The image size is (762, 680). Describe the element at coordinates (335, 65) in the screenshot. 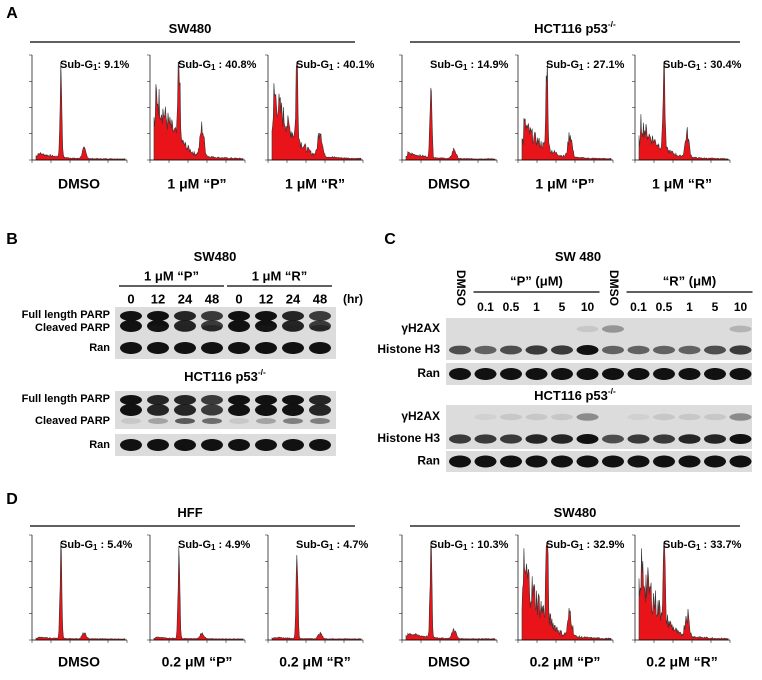

I see `sub-g1-annotation: Sub-G1 : 40.1%` at that location.